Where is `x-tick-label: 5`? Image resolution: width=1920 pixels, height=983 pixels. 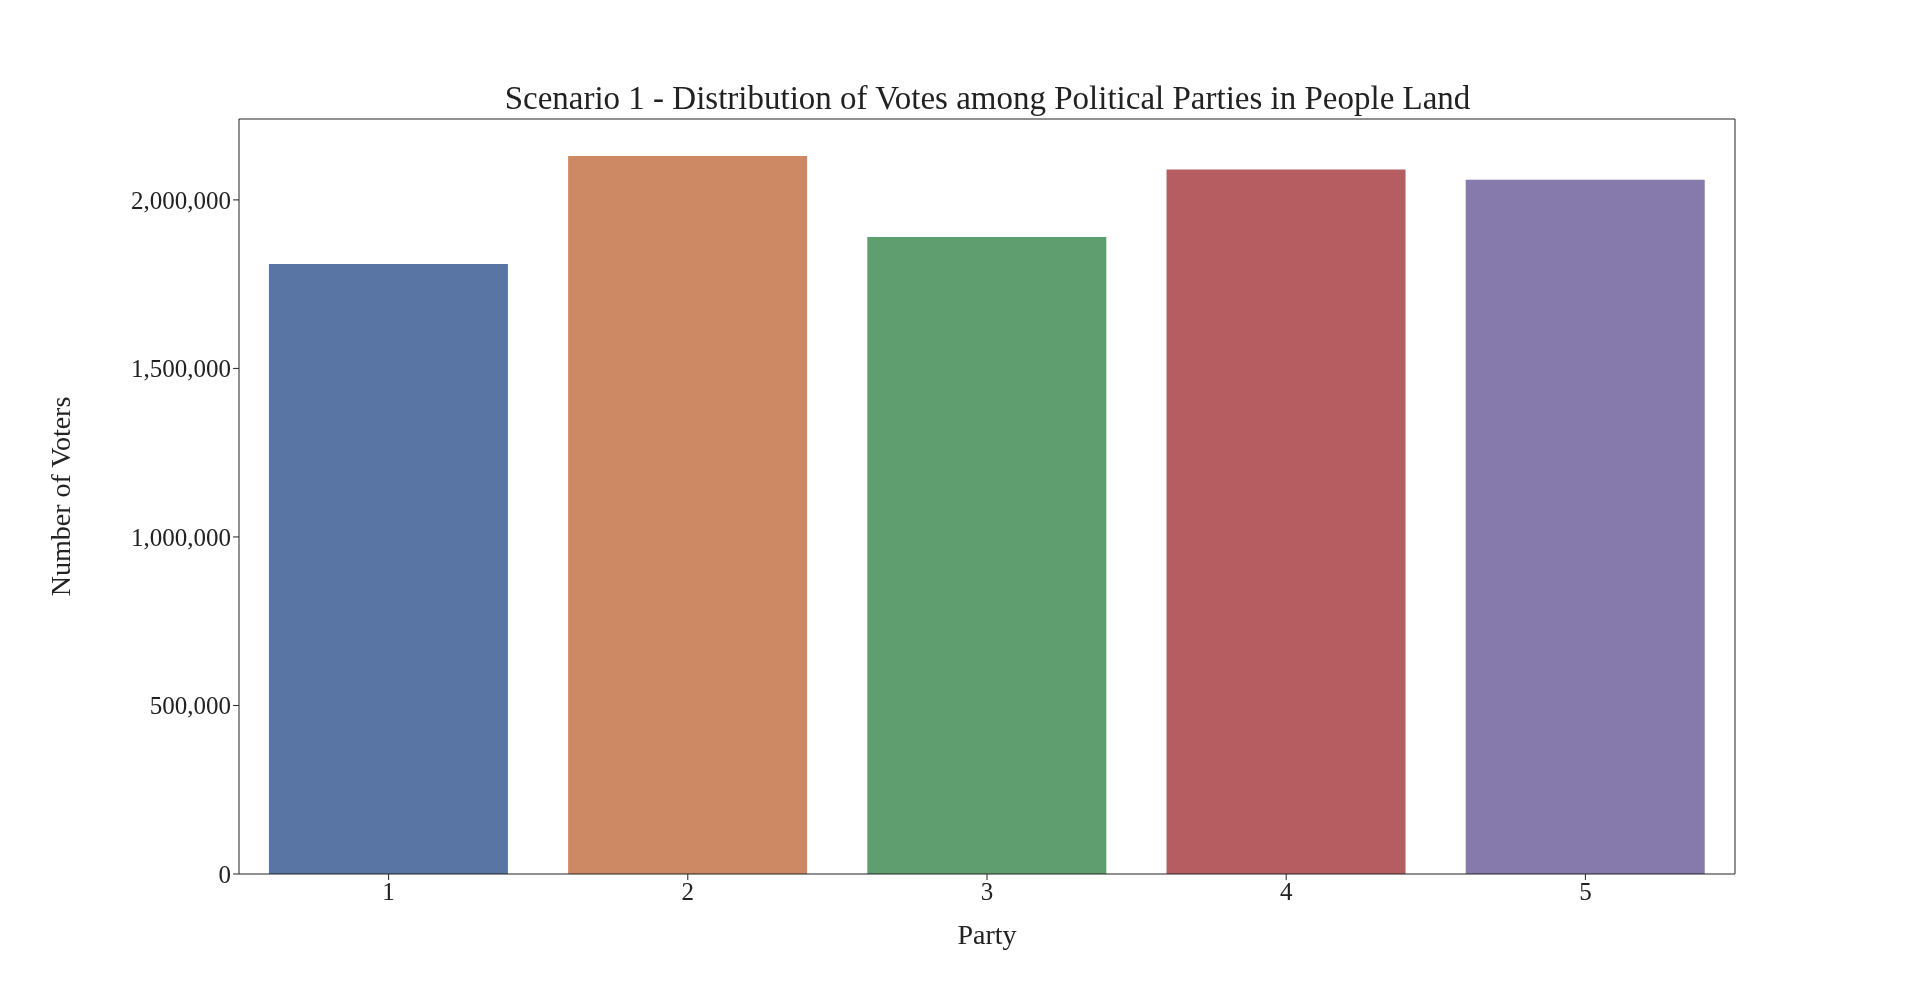
x-tick-label: 5 is located at coordinates (1585, 891).